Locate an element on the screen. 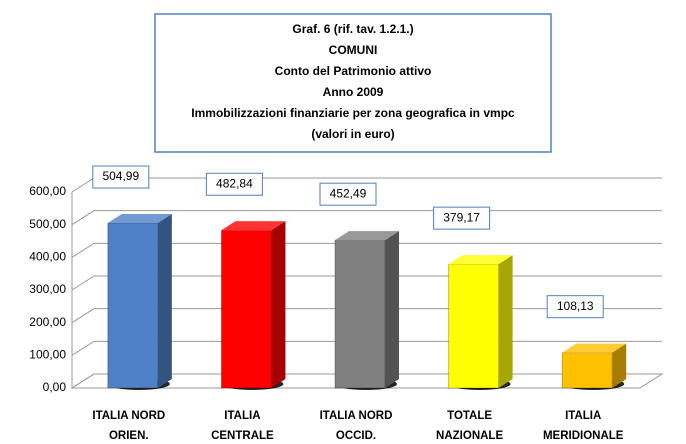 The width and height of the screenshot is (686, 444). y-tick-label: 500,00 is located at coordinates (47, 224).